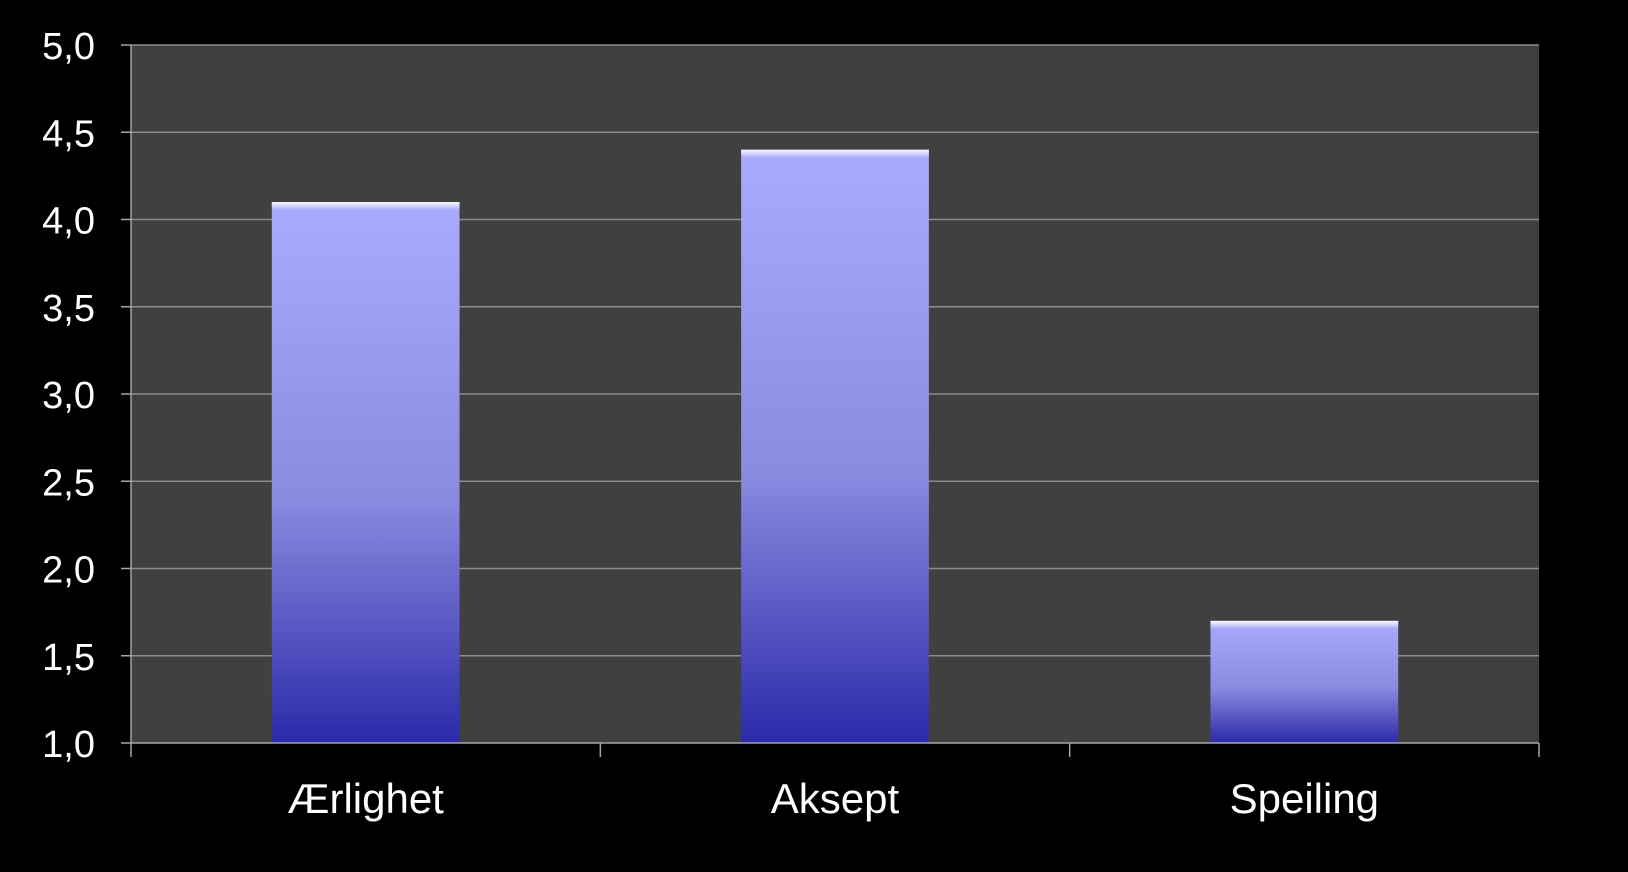 The width and height of the screenshot is (1628, 872). What do you see at coordinates (365, 798) in the screenshot?
I see `x-tick-label: Ærlighet` at bounding box center [365, 798].